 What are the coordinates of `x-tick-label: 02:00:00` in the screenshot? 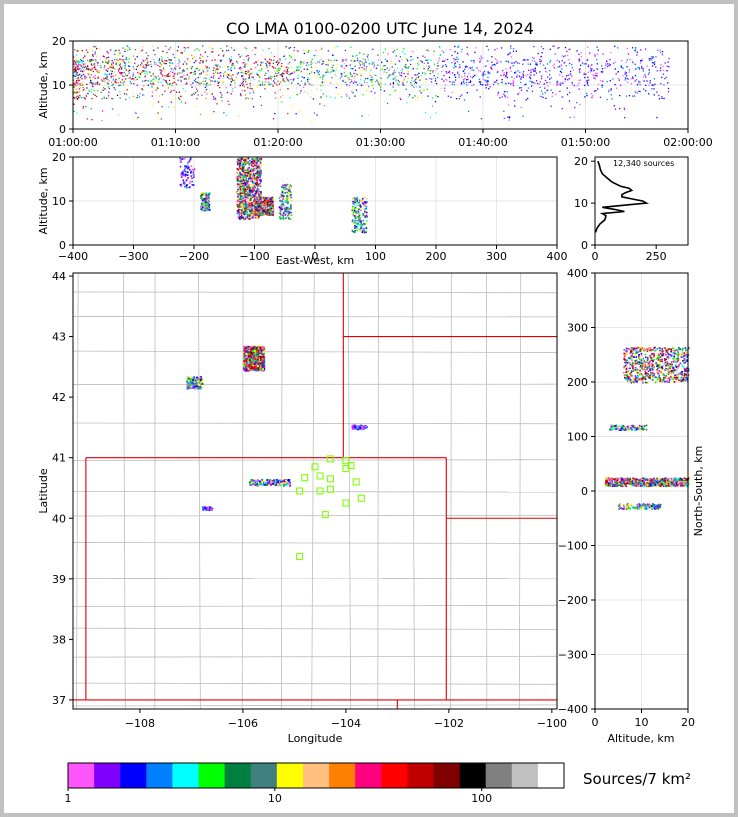 It's located at (687, 142).